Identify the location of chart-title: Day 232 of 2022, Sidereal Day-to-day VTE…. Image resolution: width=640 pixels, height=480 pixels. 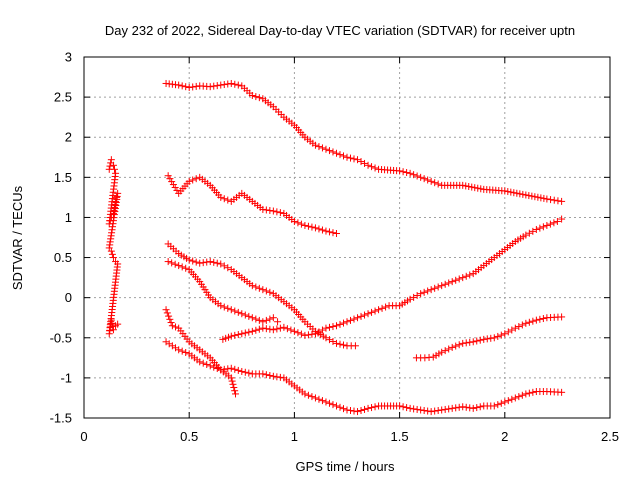
(340, 30).